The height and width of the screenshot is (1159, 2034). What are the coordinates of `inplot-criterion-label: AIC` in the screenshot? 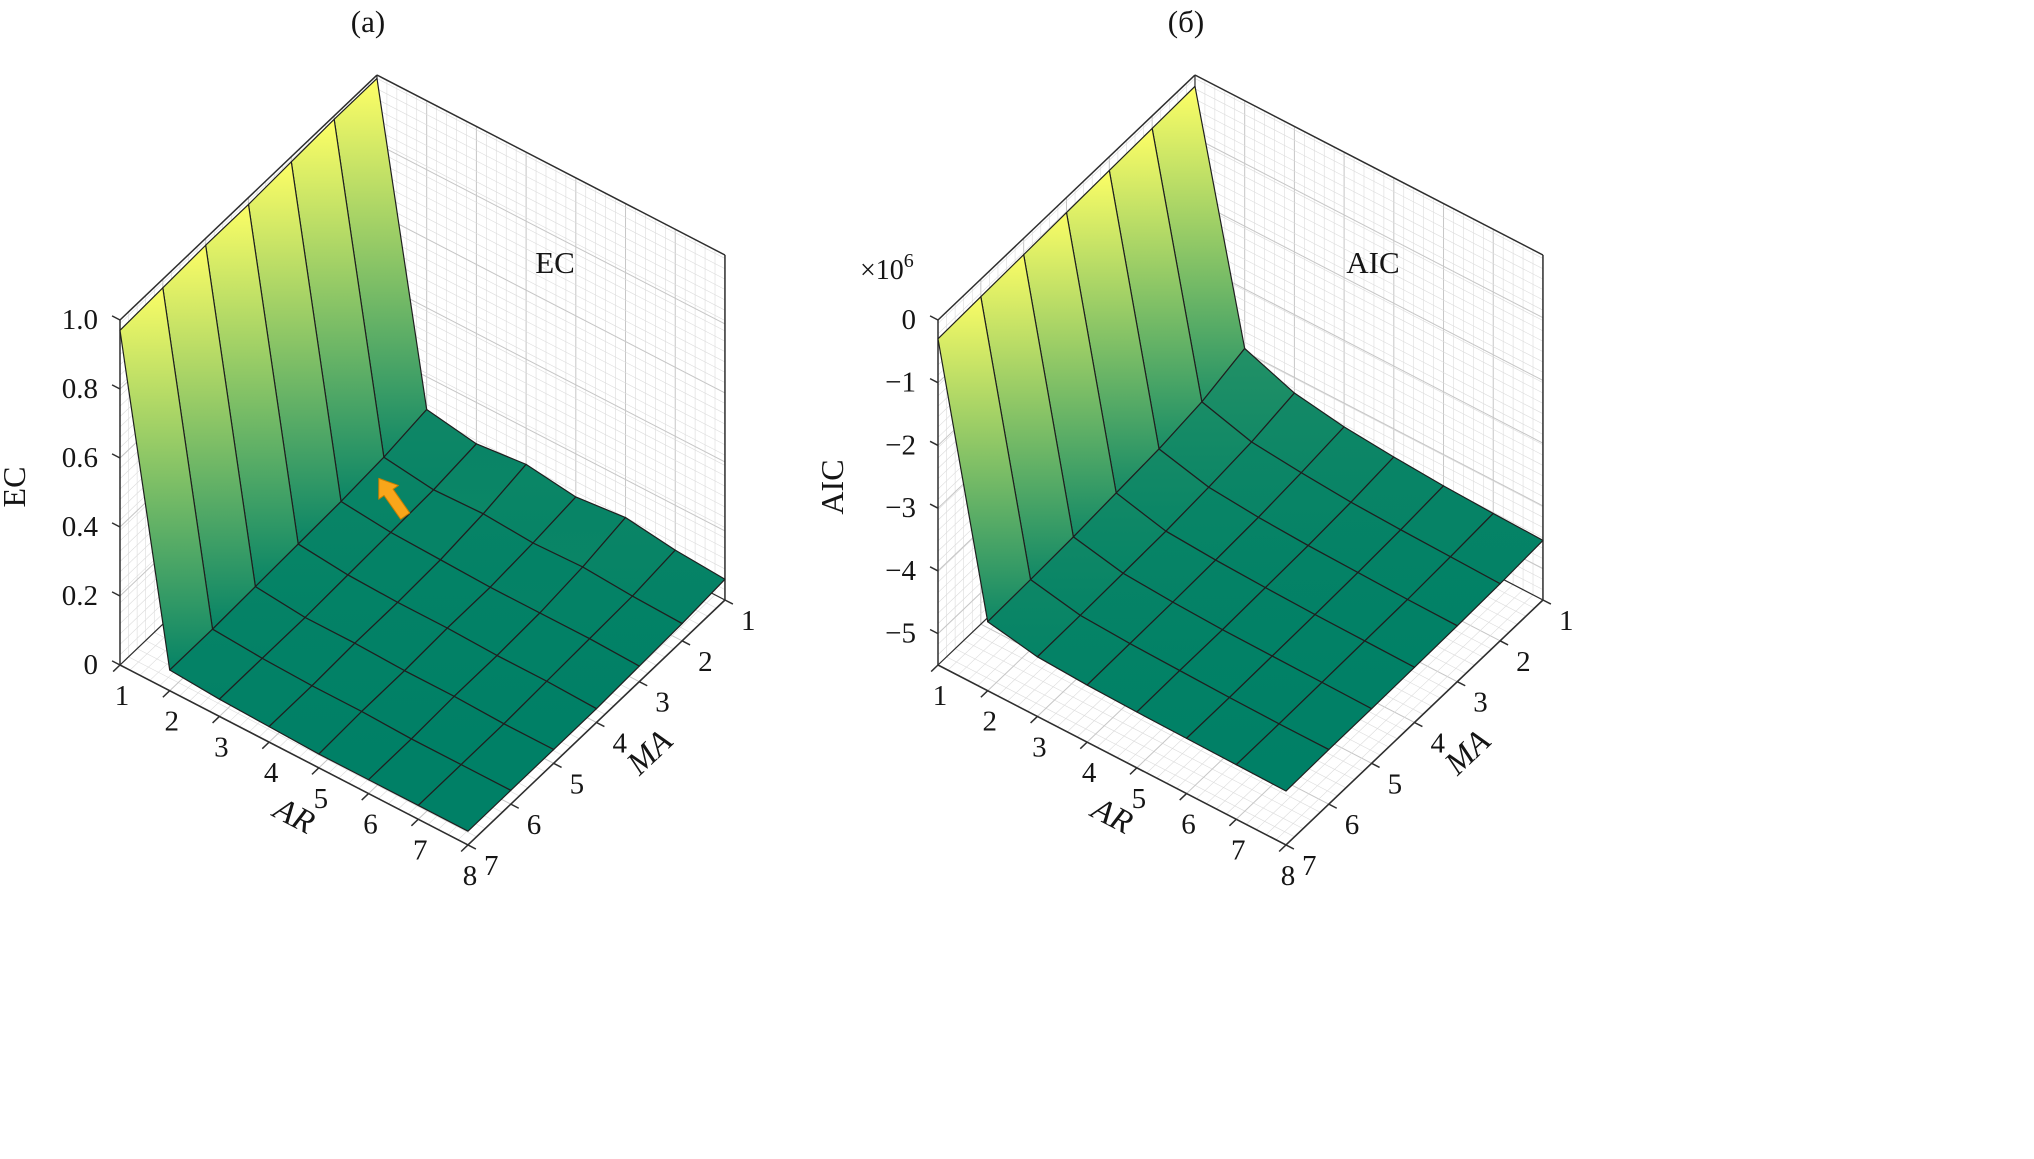 It's located at (1372, 262).